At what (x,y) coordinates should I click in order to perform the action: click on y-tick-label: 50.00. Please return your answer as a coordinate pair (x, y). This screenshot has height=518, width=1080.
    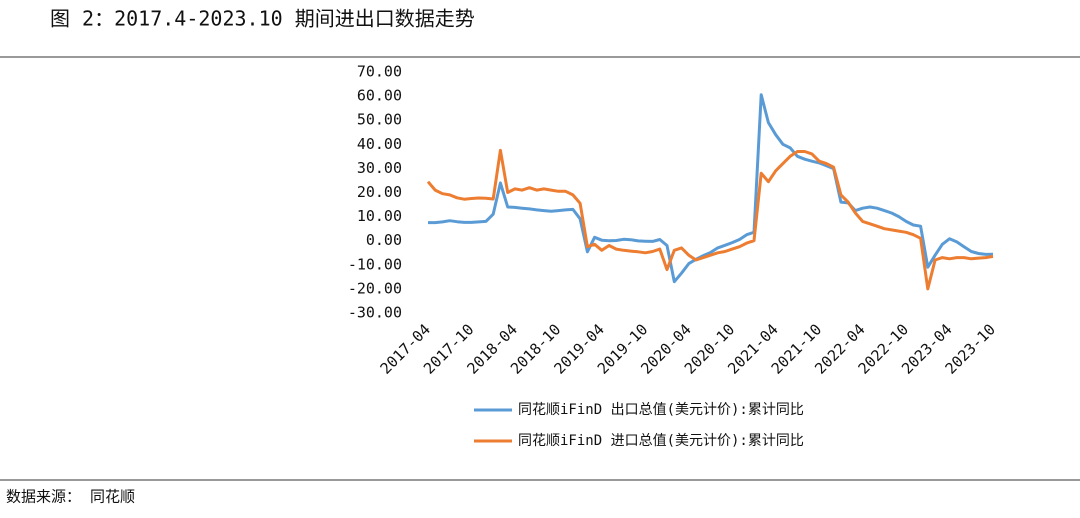
    Looking at the image, I should click on (379, 120).